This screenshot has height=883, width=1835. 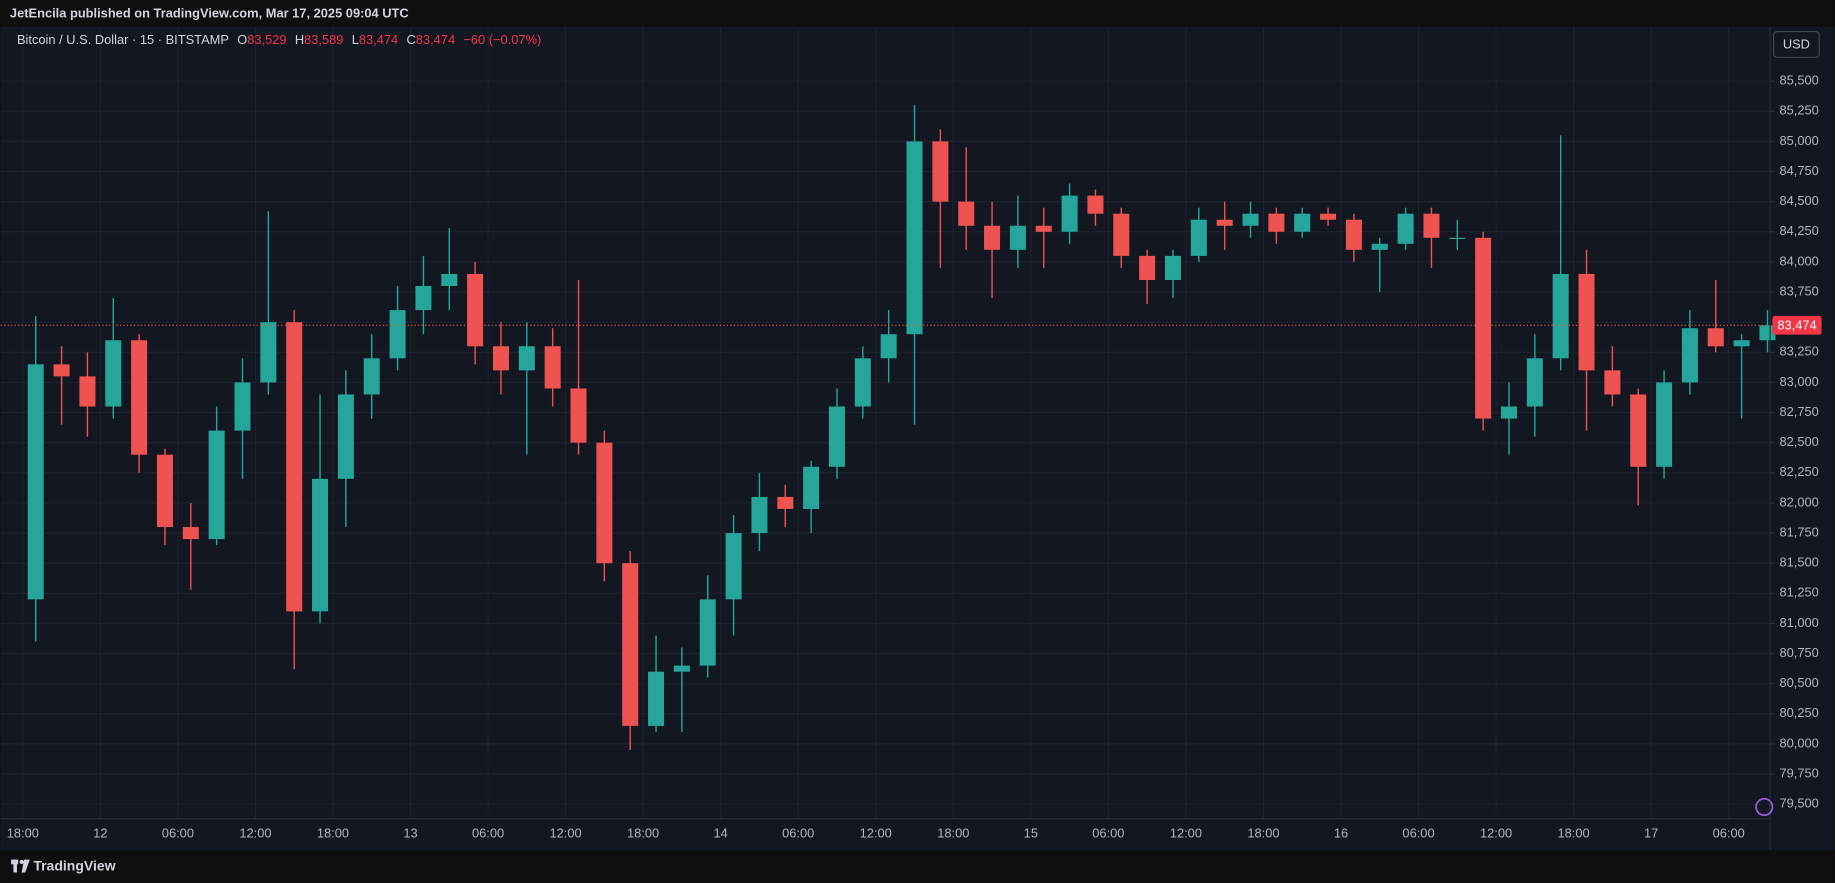 What do you see at coordinates (1798, 531) in the screenshot?
I see `y-tick-label: 81,750` at bounding box center [1798, 531].